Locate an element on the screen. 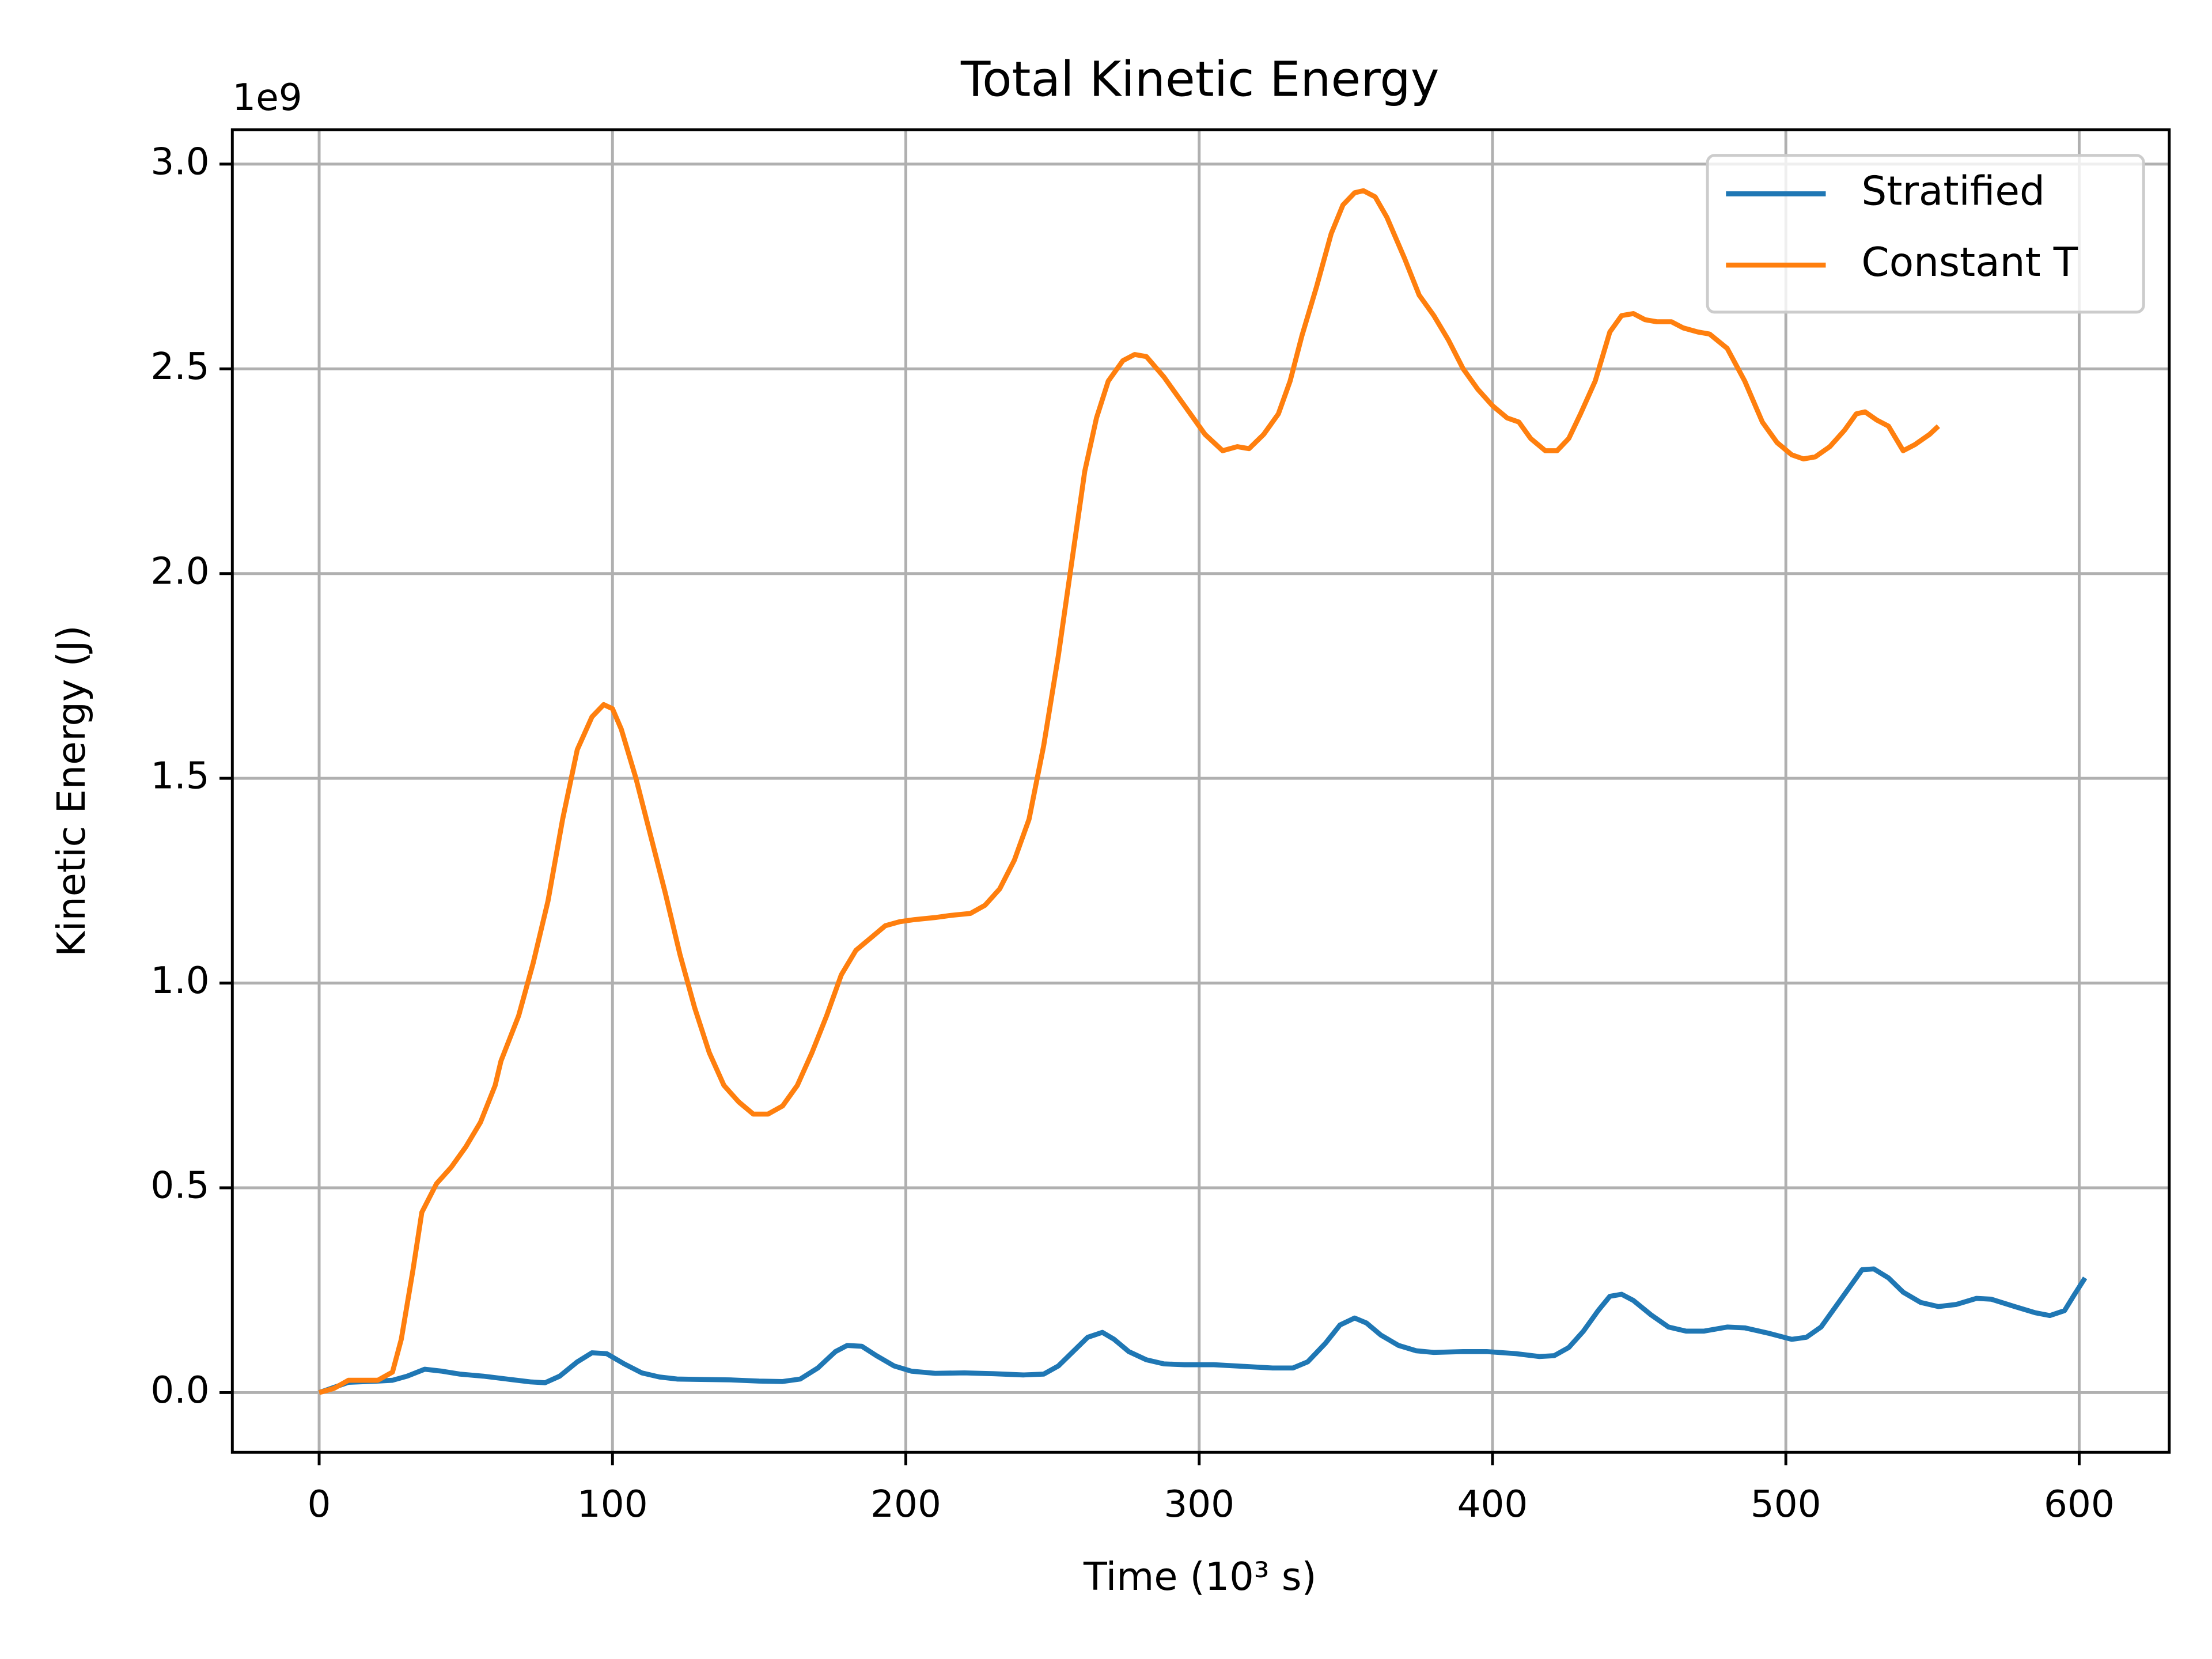 This screenshot has height=1659, width=2212. data-line is located at coordinates (1203, 1330).